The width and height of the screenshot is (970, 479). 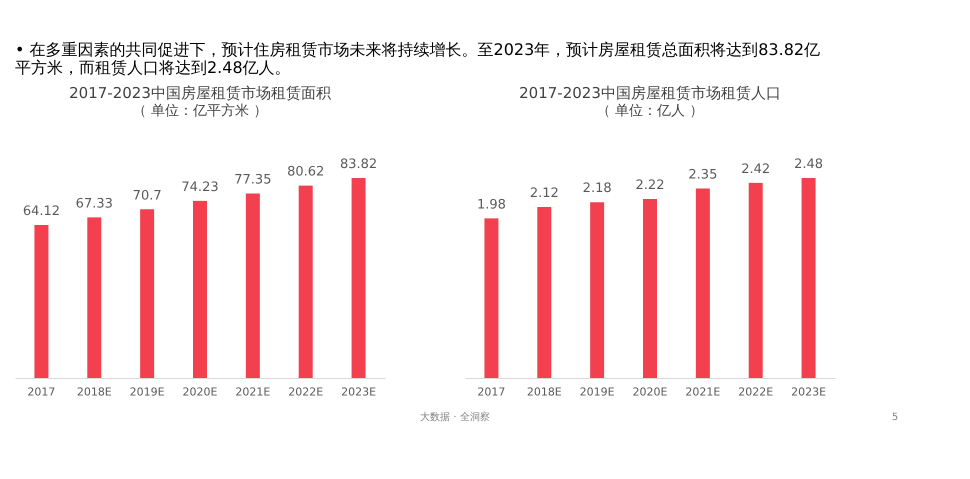 What do you see at coordinates (200, 111) in the screenshot?
I see `chart-subtitle: （ 单位：亿平方米 ）` at bounding box center [200, 111].